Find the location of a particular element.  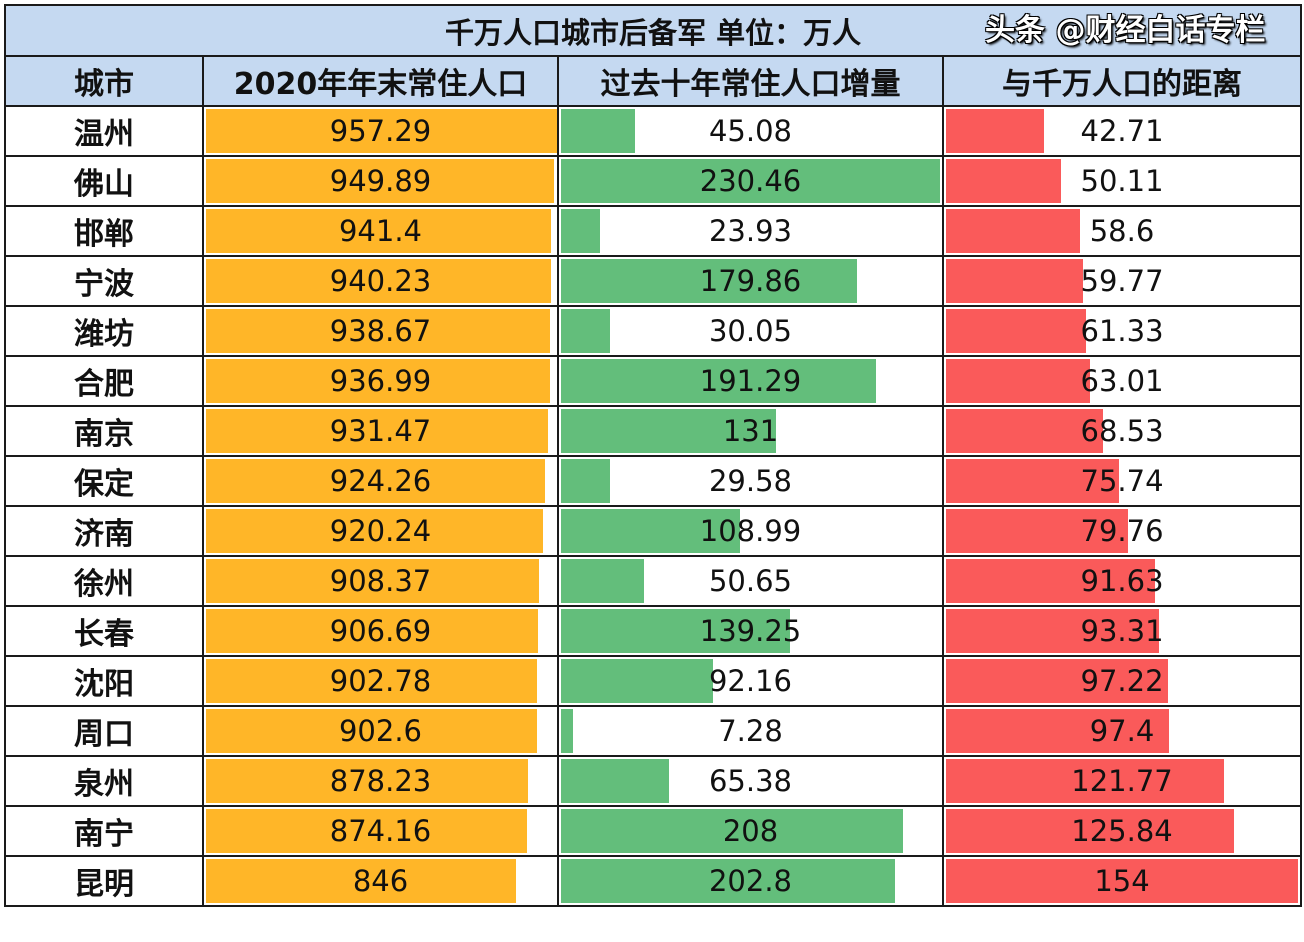

growth-cell: 7.28 is located at coordinates (750, 731).